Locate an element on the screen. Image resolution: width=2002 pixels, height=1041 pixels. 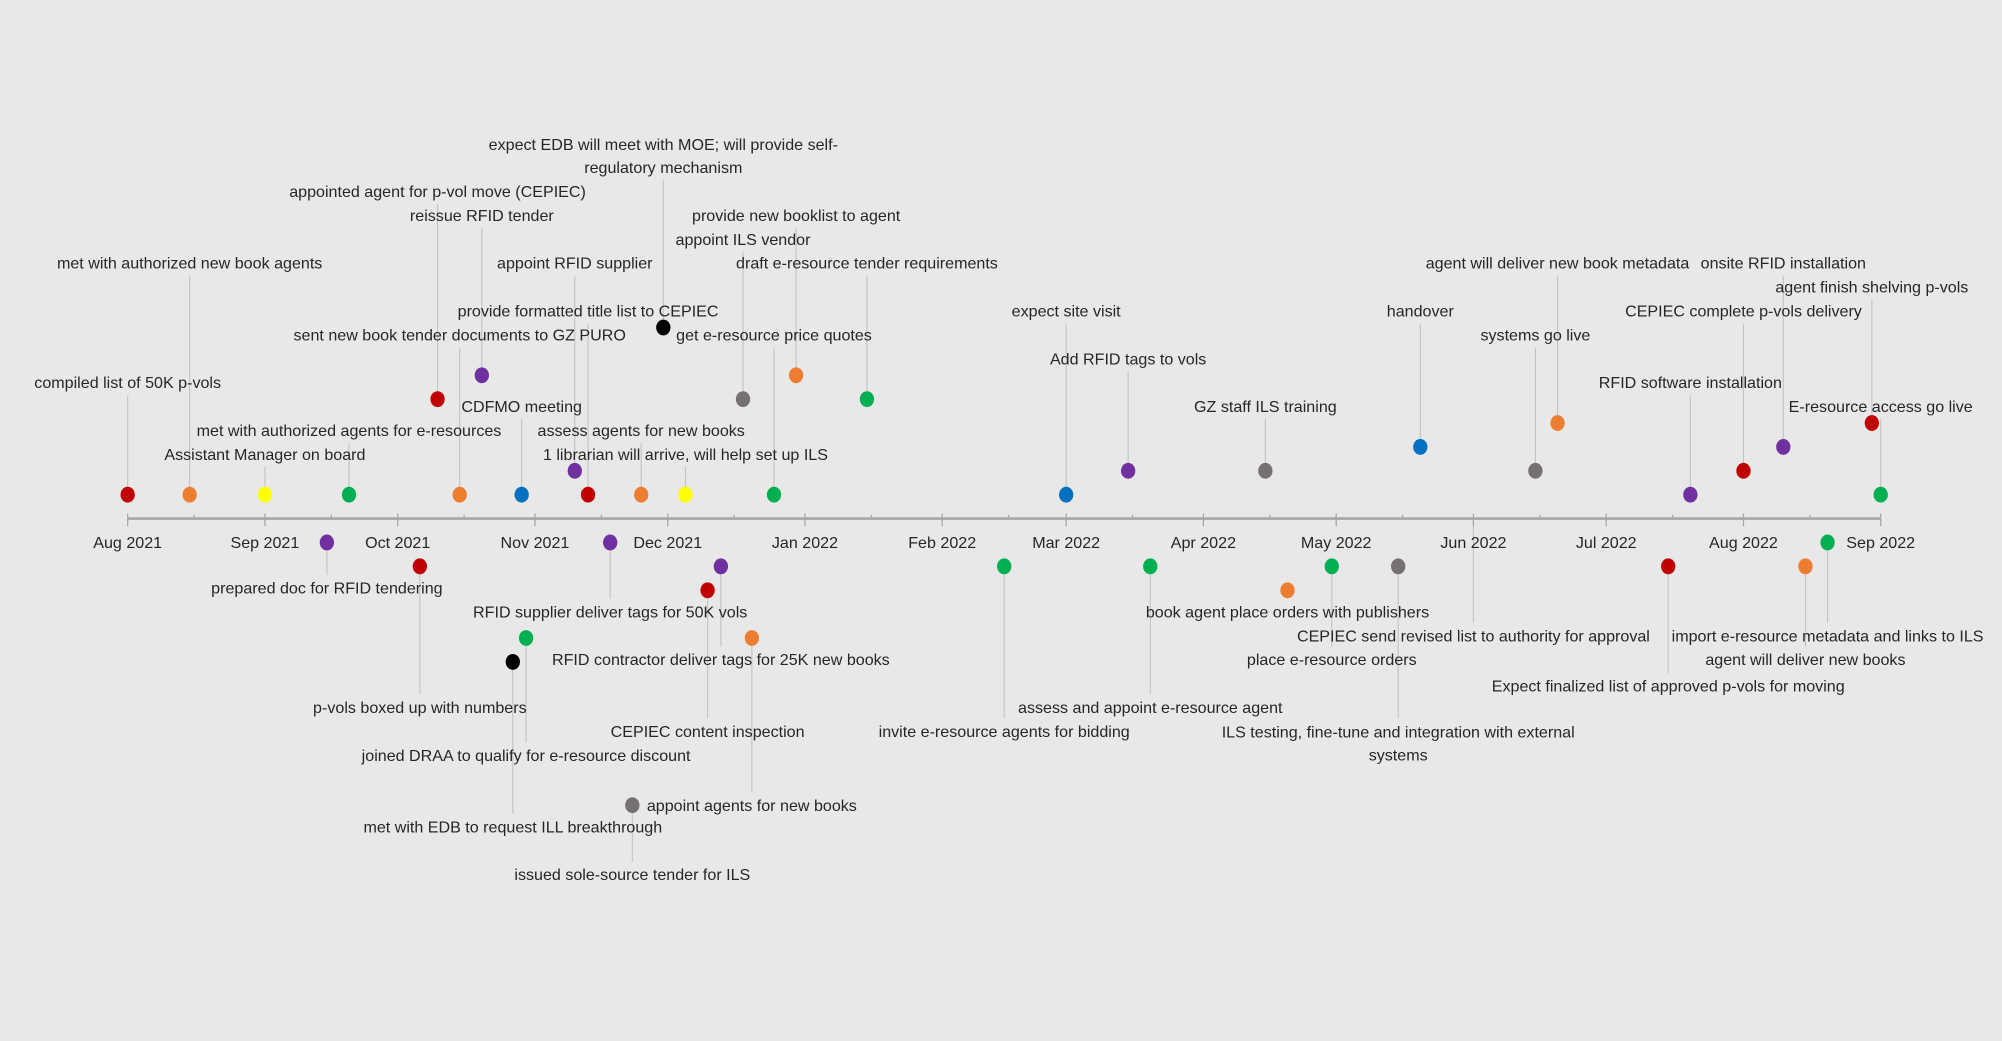
event-label: provide formatted title list to CEPIEC is located at coordinates (588, 312).